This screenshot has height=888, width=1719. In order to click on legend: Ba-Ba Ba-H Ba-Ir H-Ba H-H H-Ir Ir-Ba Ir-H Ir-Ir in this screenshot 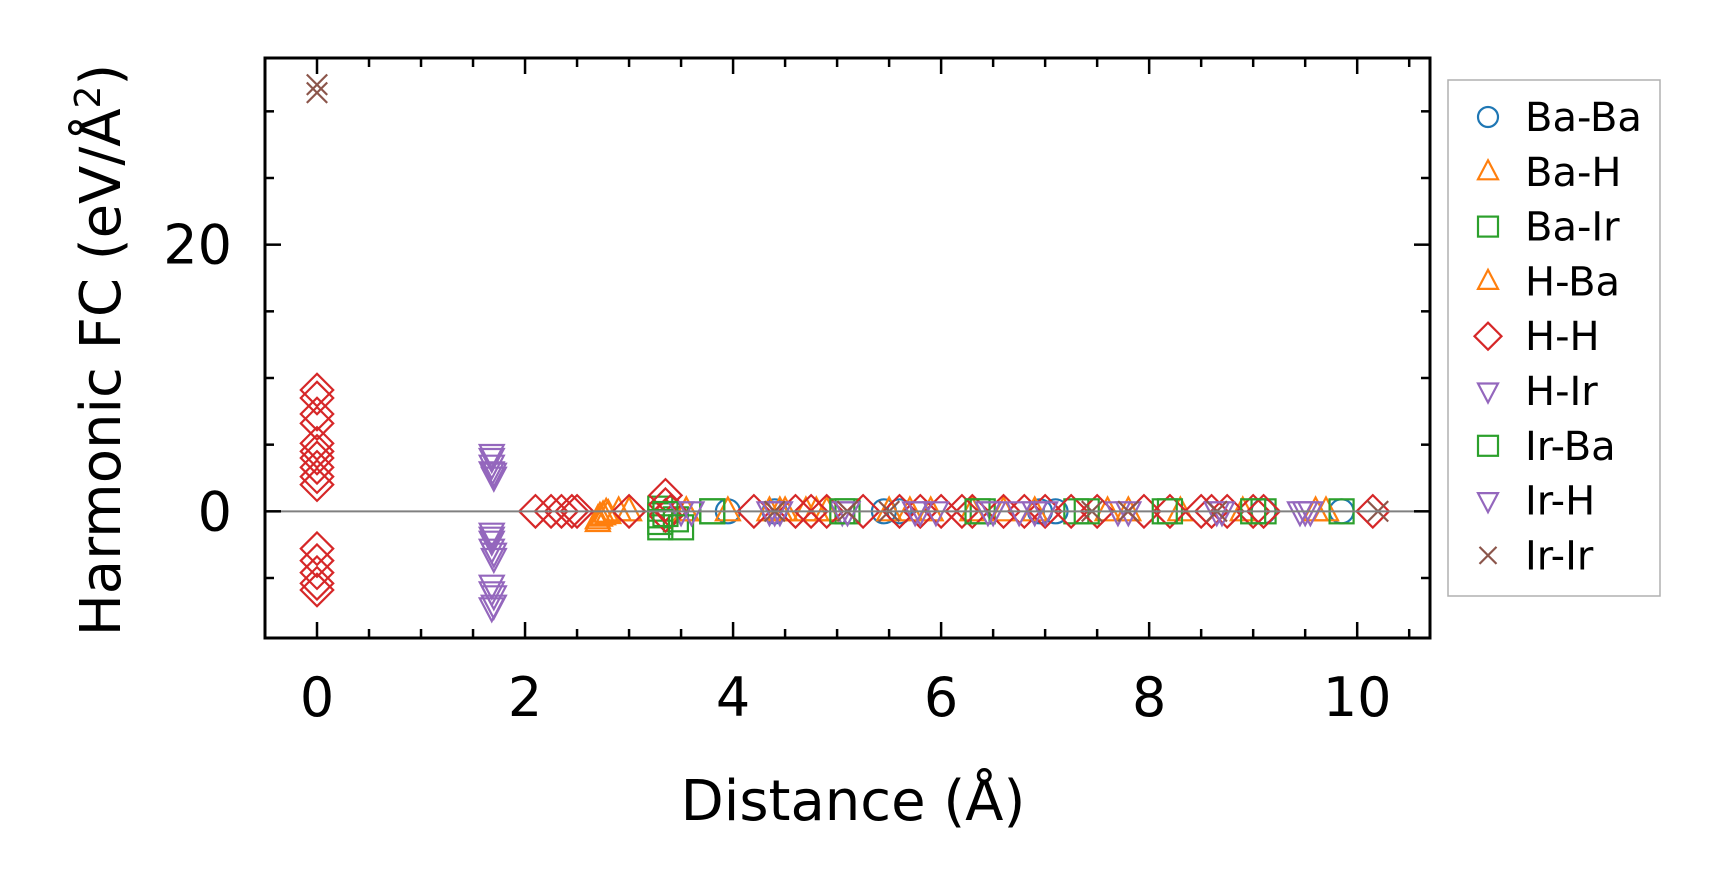, I will do `click(1554, 338)`.